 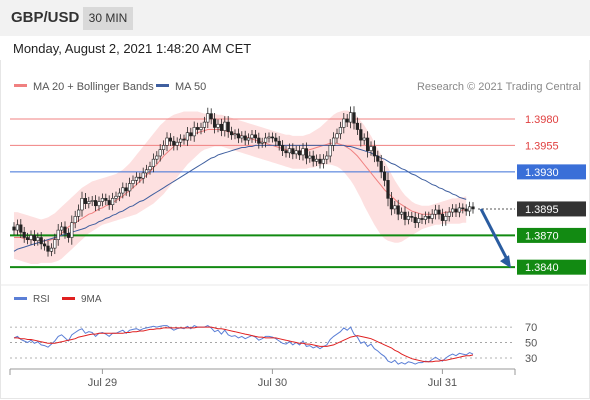 What do you see at coordinates (531, 359) in the screenshot?
I see `rsi-tick-label-30: 30` at bounding box center [531, 359].